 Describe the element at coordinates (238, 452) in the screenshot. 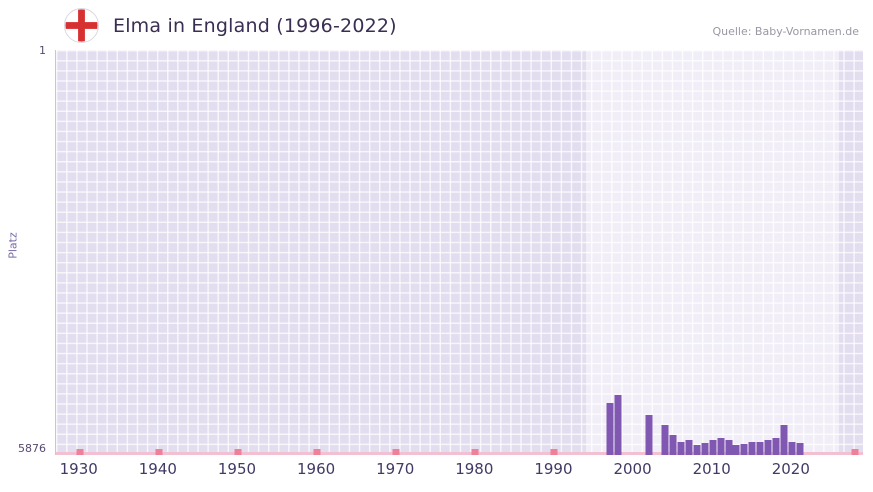

I see `baseline-marker-1950` at that location.